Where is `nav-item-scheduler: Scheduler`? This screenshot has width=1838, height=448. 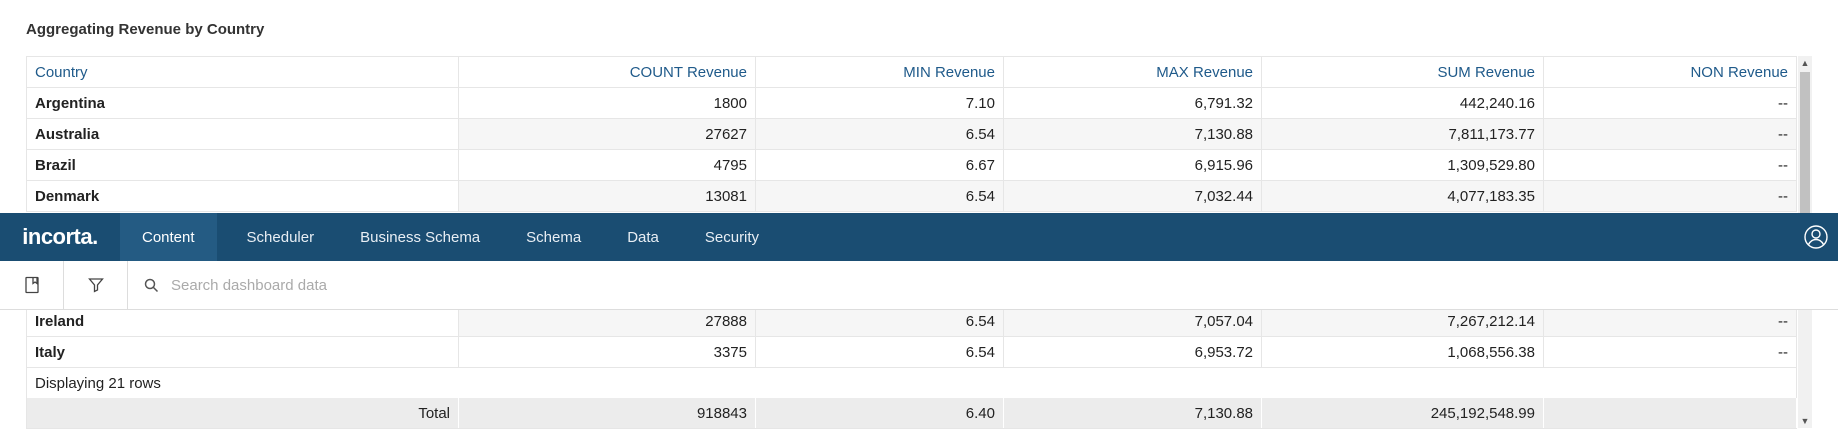
nav-item-scheduler: Scheduler is located at coordinates (280, 237).